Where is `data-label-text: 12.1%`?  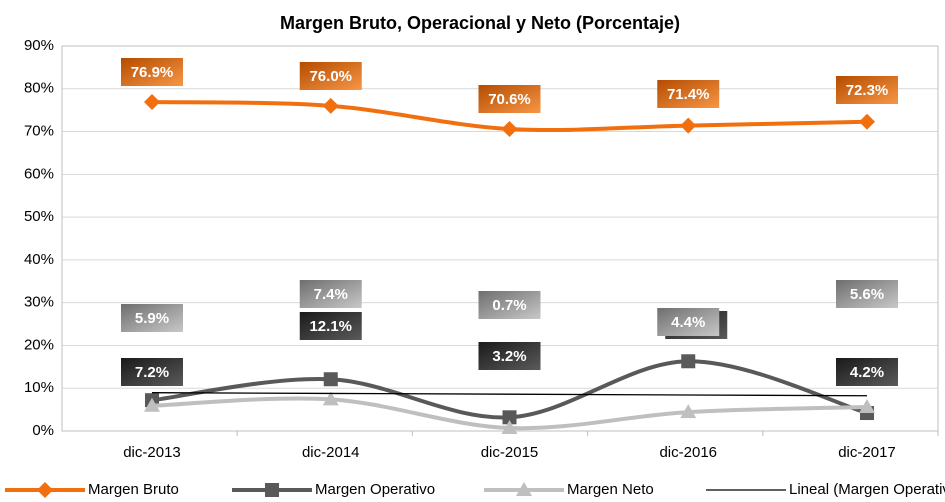
data-label-text: 12.1% is located at coordinates (330, 326).